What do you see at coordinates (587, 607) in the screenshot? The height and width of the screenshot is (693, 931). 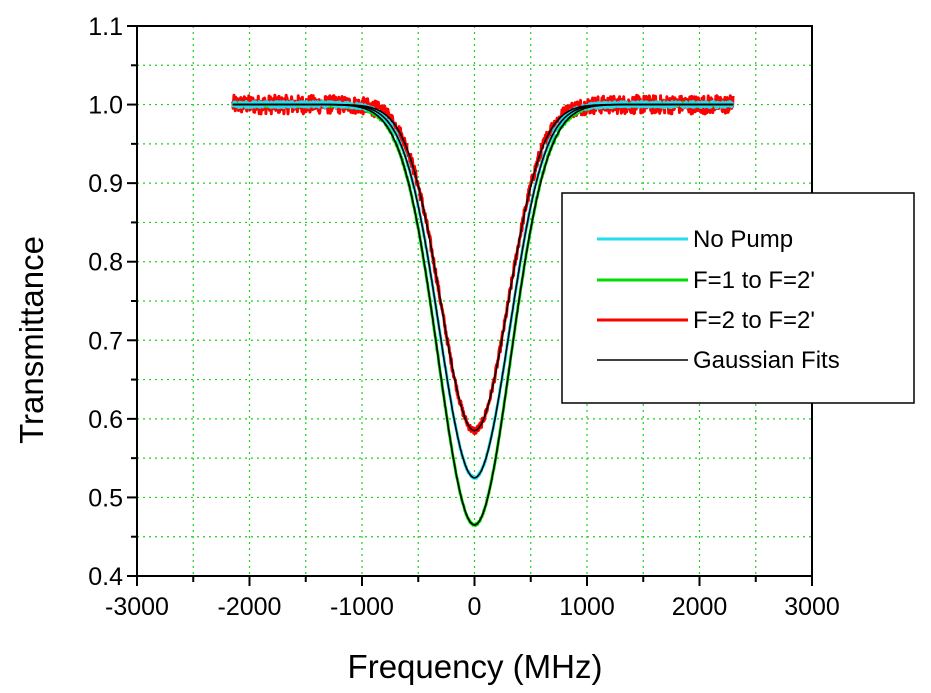 I see `x-tick-label: 1000` at bounding box center [587, 607].